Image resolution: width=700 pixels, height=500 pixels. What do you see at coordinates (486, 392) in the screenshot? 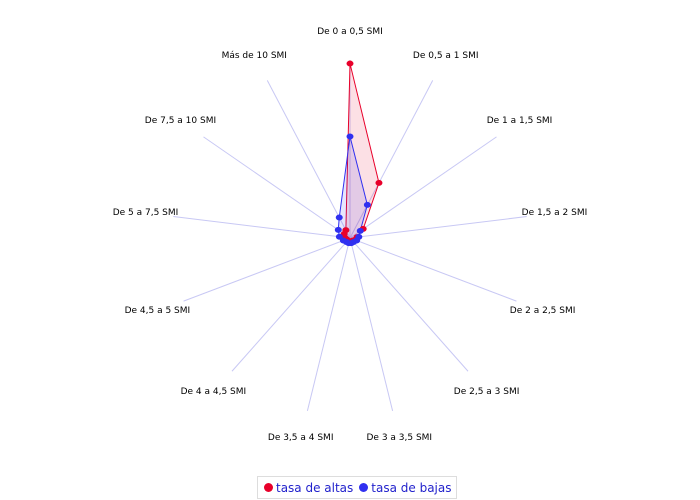
I see `axis-label: De 2,5 a 3 SMI` at bounding box center [486, 392].